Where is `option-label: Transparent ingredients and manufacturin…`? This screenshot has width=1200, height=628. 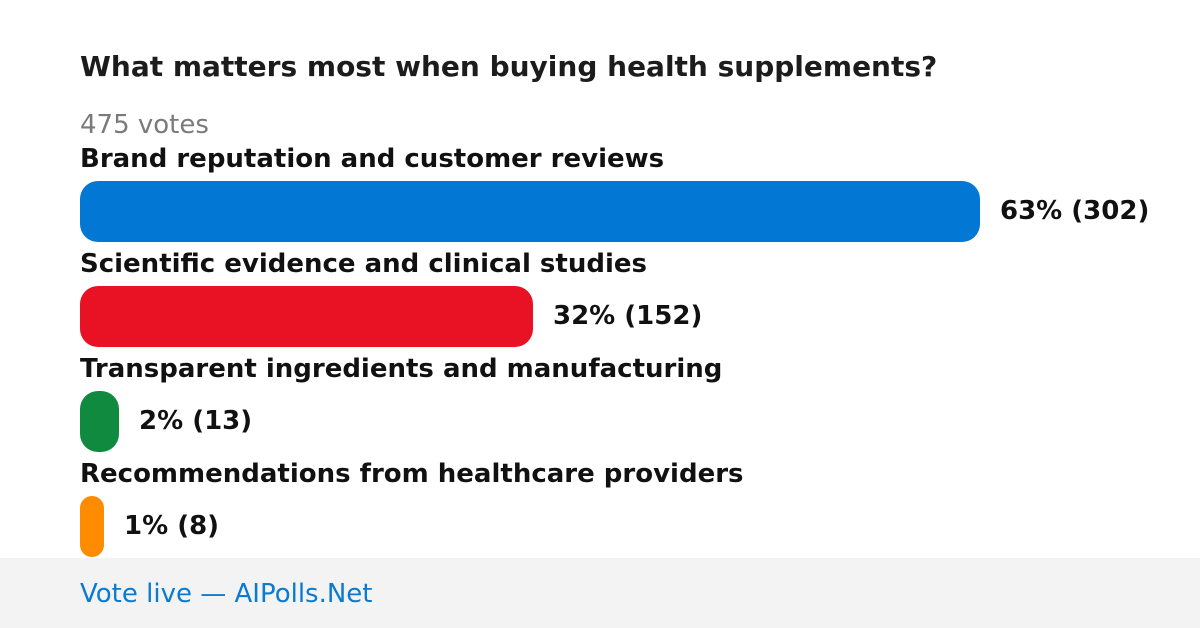 option-label: Transparent ingredients and manufacturin… is located at coordinates (401, 369).